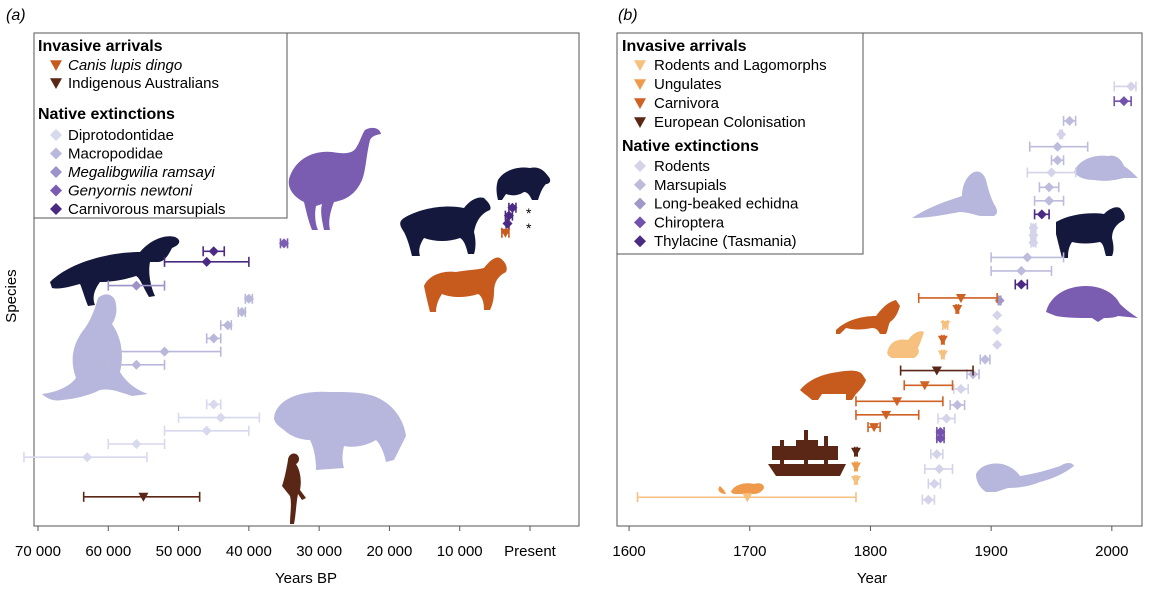 This screenshot has width=1151, height=590. Describe the element at coordinates (749, 551) in the screenshot. I see `x-tick-label: 1700` at that location.